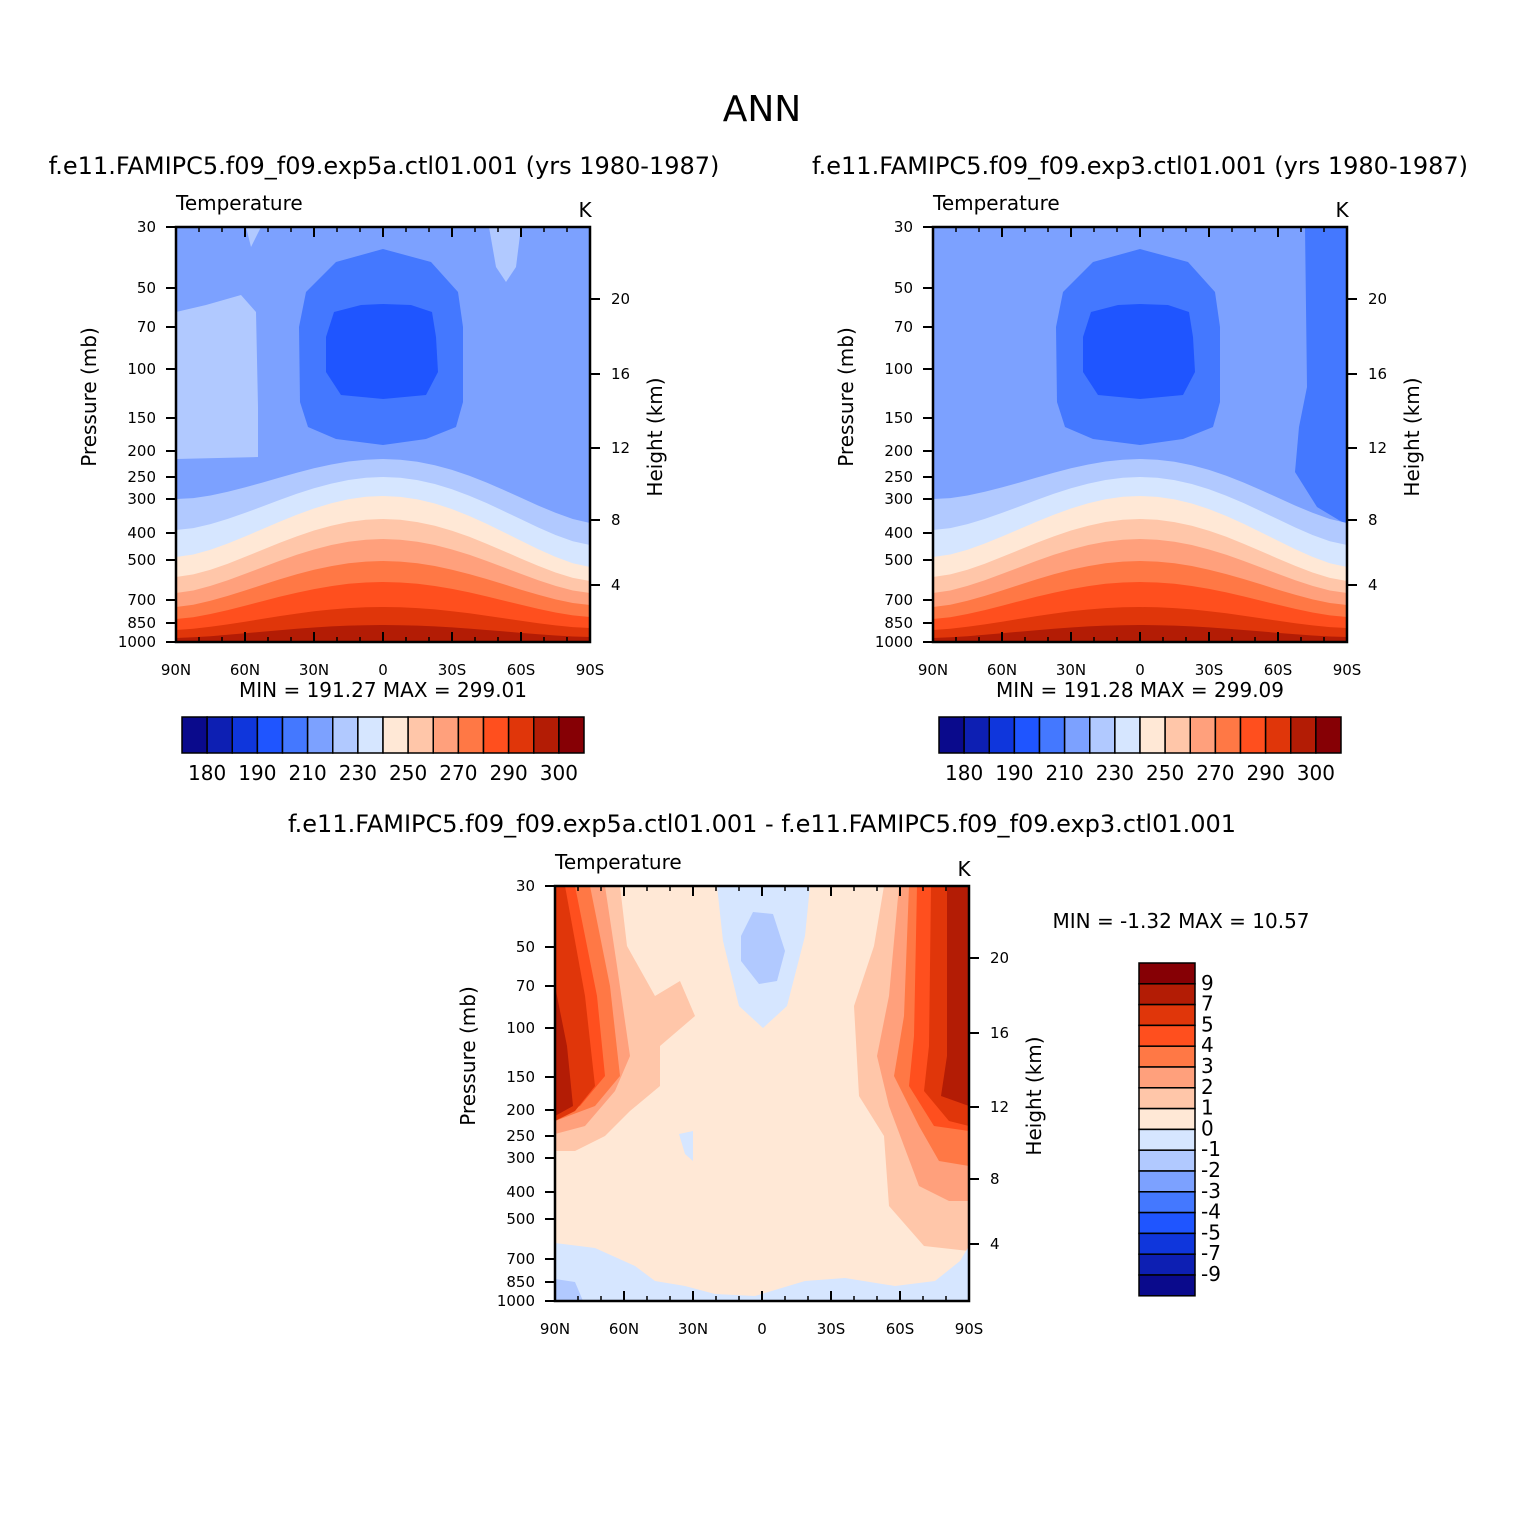 The height and width of the screenshot is (1524, 1524). Describe the element at coordinates (520, 1192) in the screenshot. I see `diff-pressure-tick-label: 400` at that location.